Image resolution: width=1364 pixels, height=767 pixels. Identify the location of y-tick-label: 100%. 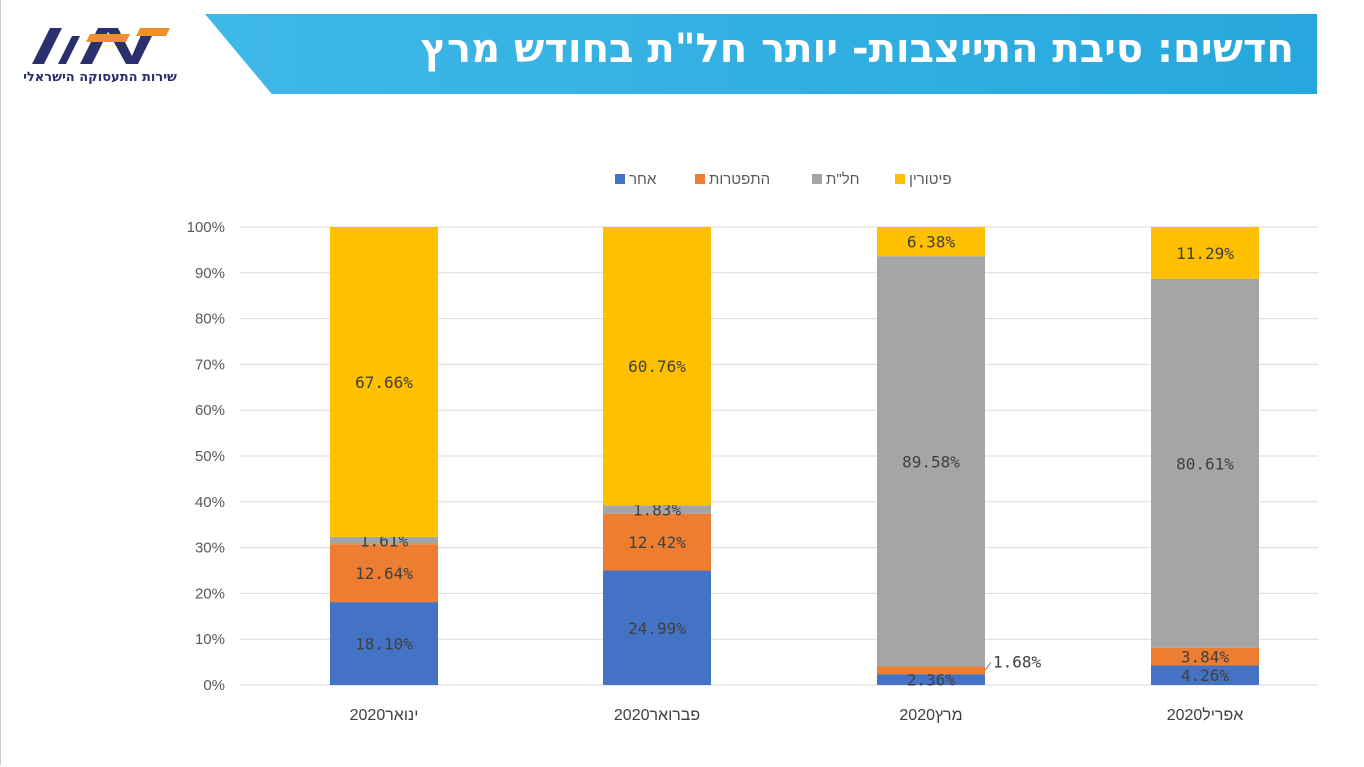
(206, 227).